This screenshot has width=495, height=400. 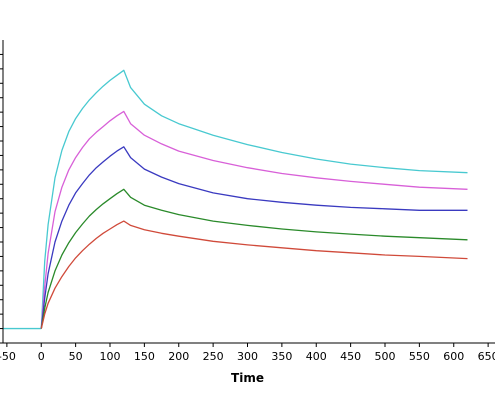 I want to click on x-axis-title: Time, so click(x=247, y=378).